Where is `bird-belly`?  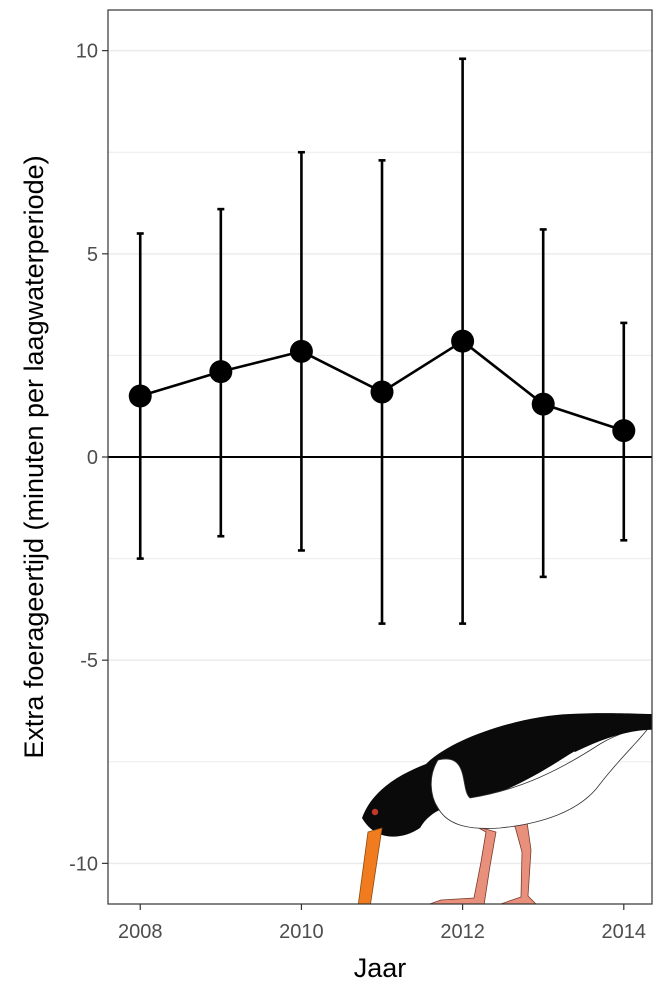 bird-belly is located at coordinates (540, 777).